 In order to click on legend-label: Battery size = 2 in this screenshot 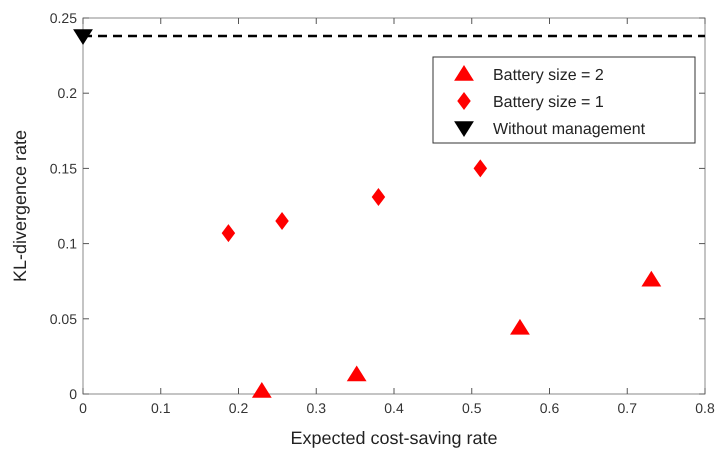, I will do `click(548, 75)`.